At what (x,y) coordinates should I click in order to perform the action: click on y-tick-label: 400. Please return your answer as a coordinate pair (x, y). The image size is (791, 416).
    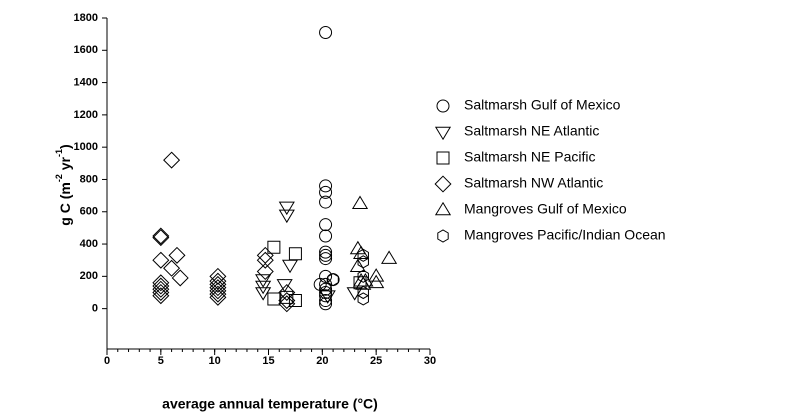
    Looking at the image, I should click on (89, 244).